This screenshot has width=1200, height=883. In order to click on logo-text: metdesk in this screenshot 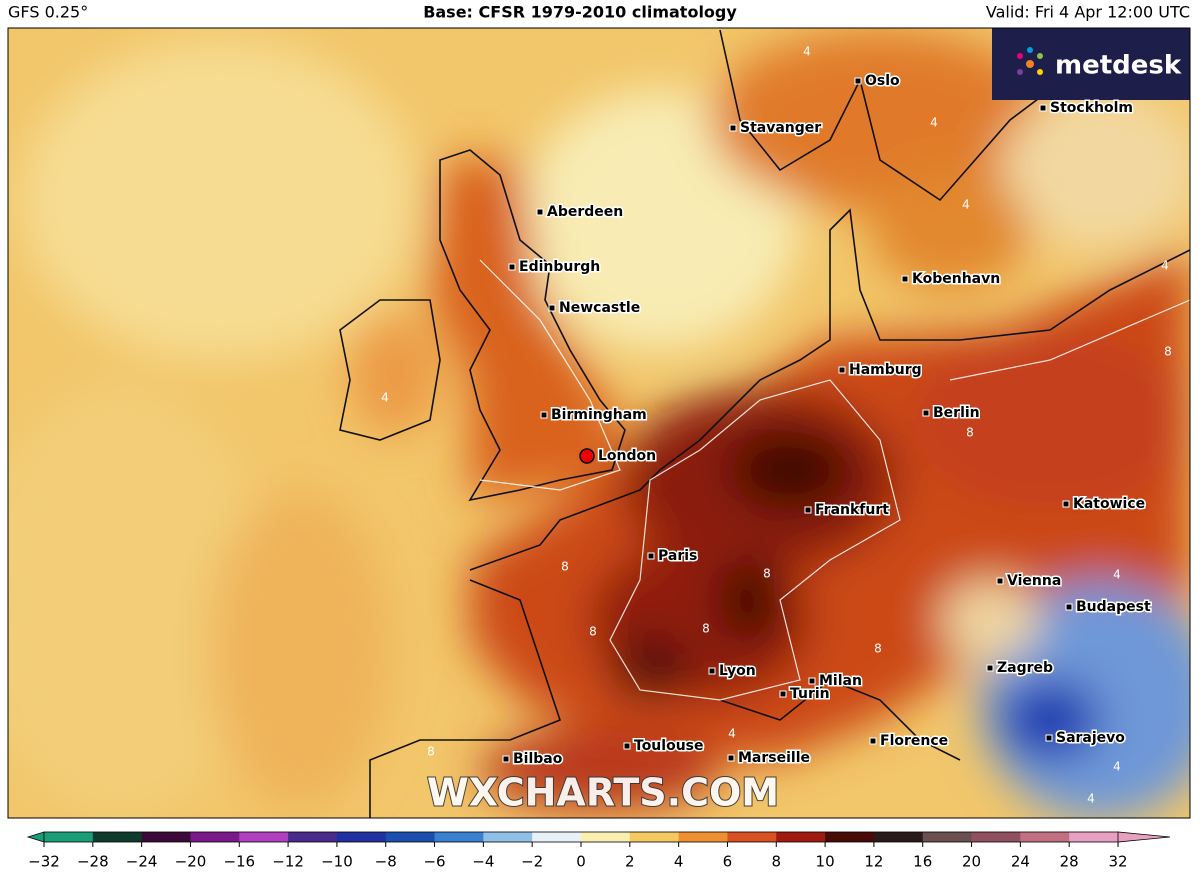, I will do `click(1118, 66)`.